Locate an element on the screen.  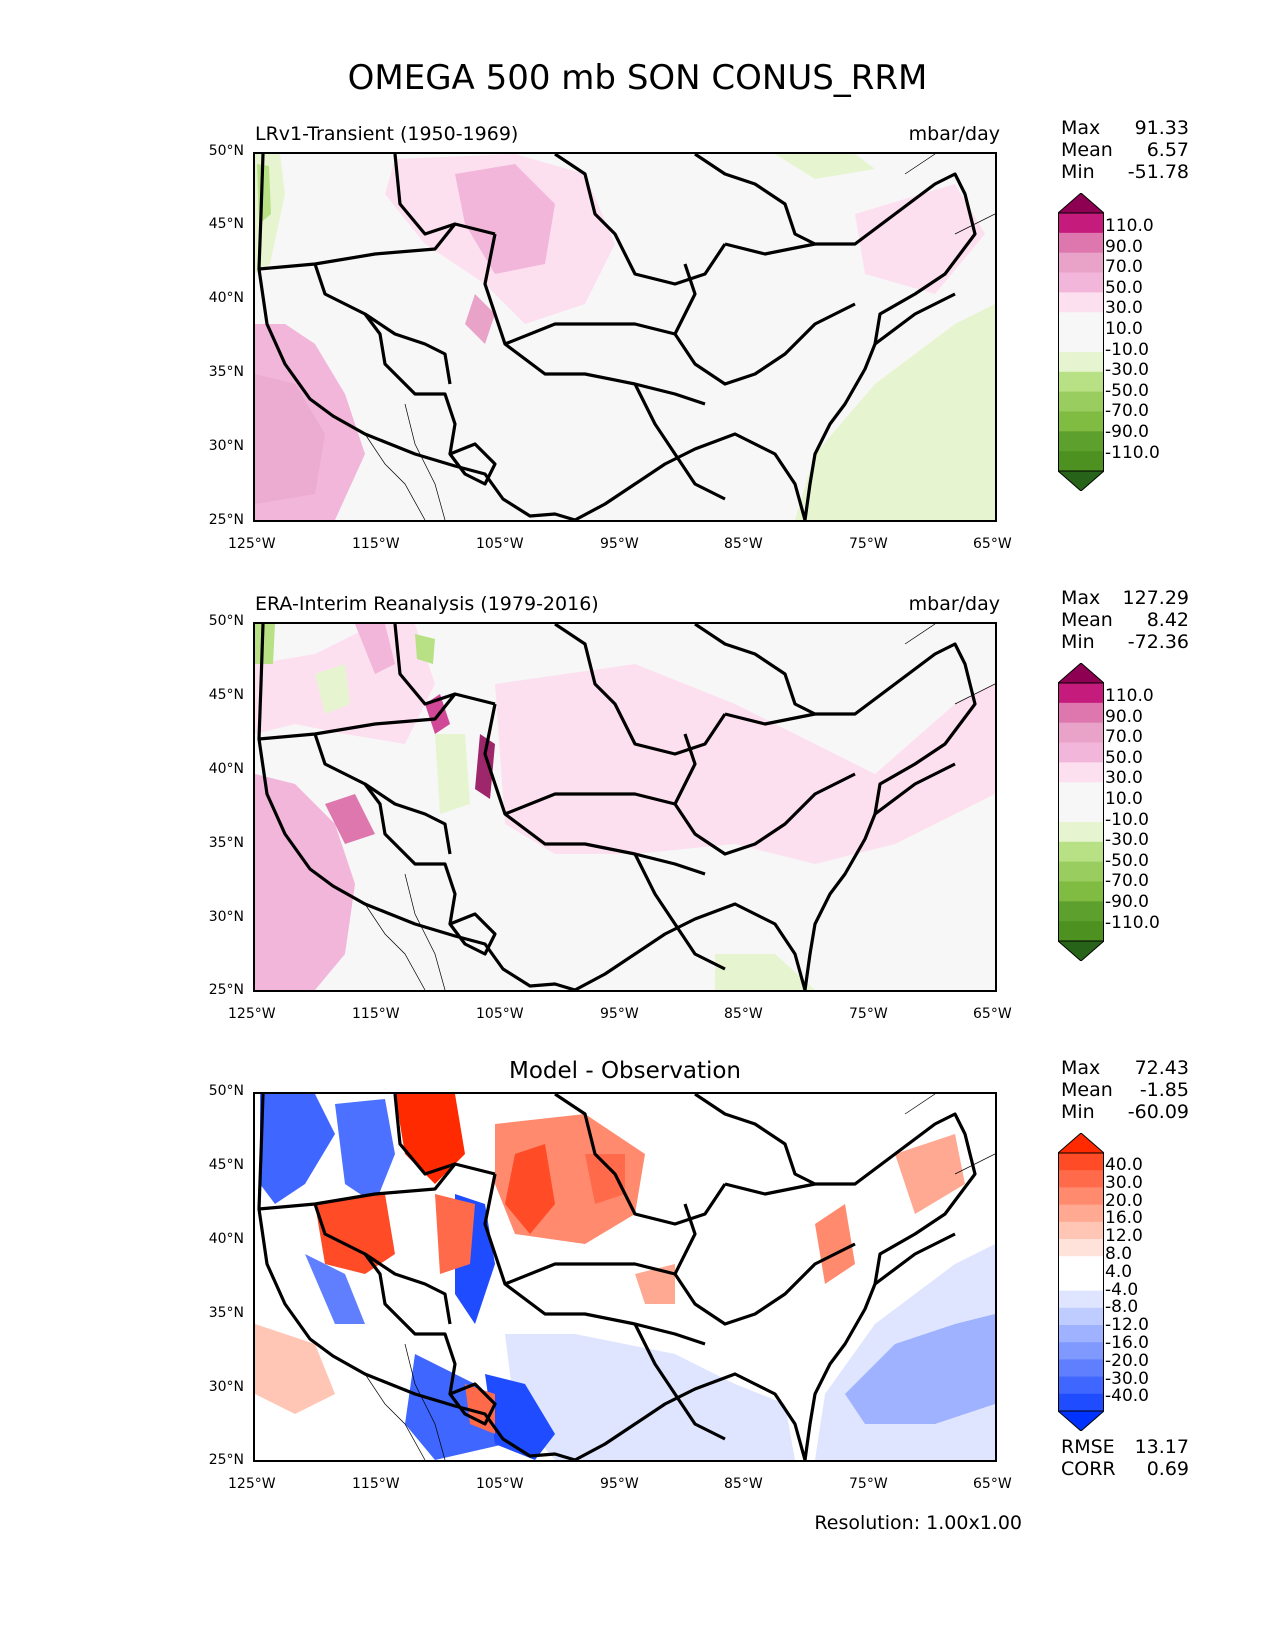
panel-2-lat-tick: 25°N is located at coordinates (226, 990).